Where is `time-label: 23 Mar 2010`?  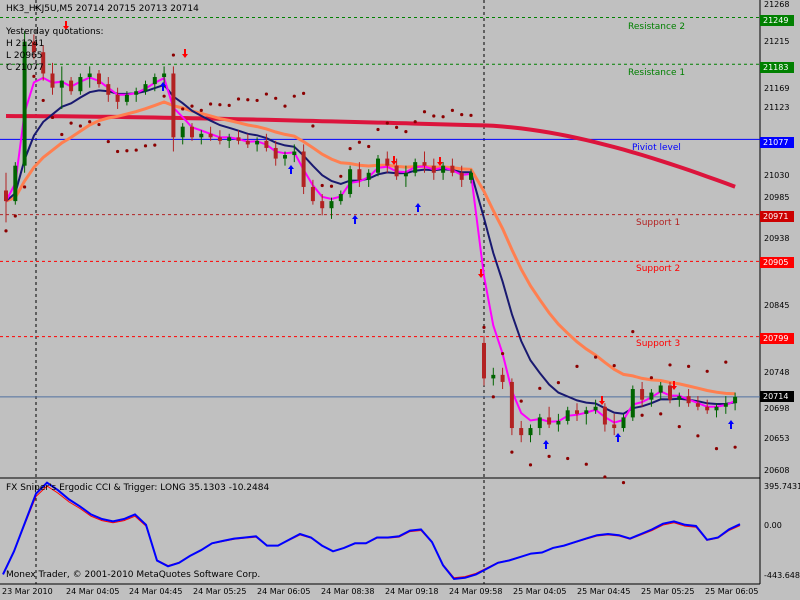 time-label: 23 Mar 2010 is located at coordinates (27, 591).